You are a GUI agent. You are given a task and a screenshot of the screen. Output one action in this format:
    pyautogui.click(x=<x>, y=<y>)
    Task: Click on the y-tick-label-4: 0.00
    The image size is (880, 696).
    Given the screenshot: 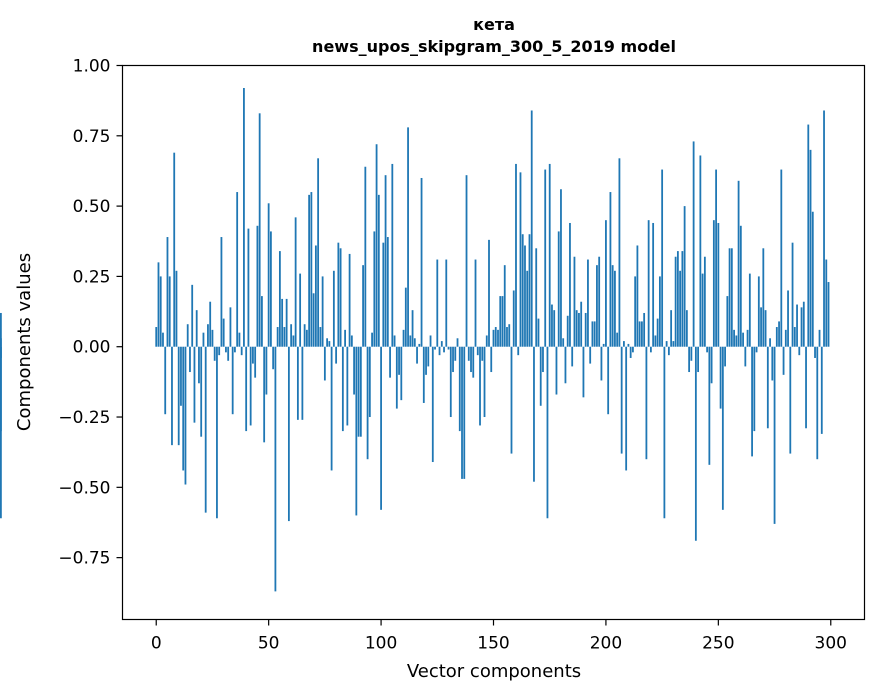 What is the action you would take?
    pyautogui.click(x=92, y=348)
    